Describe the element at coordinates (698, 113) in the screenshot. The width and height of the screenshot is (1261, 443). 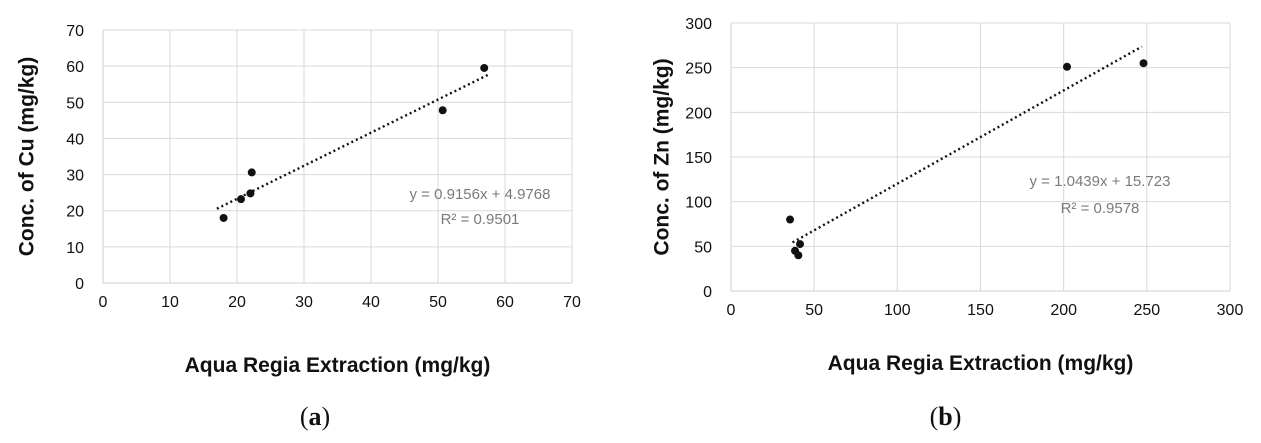
I see `y-tick-label: 200` at that location.